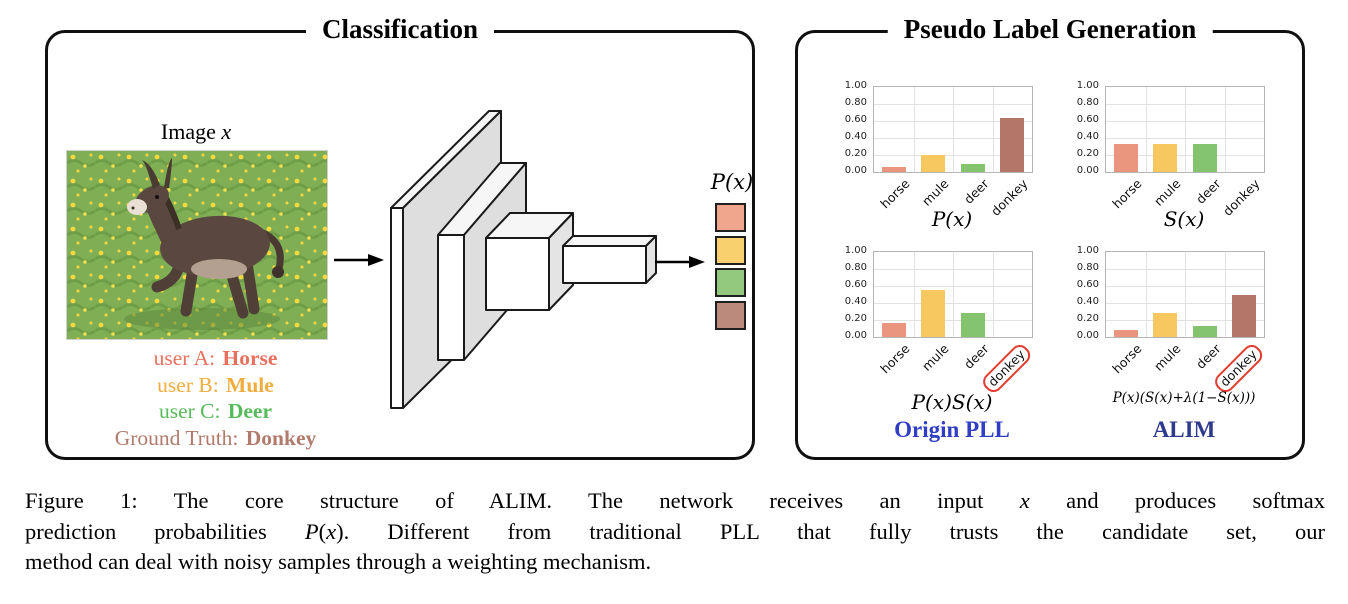  I want to click on annotation-label: Donkey, so click(281, 437).